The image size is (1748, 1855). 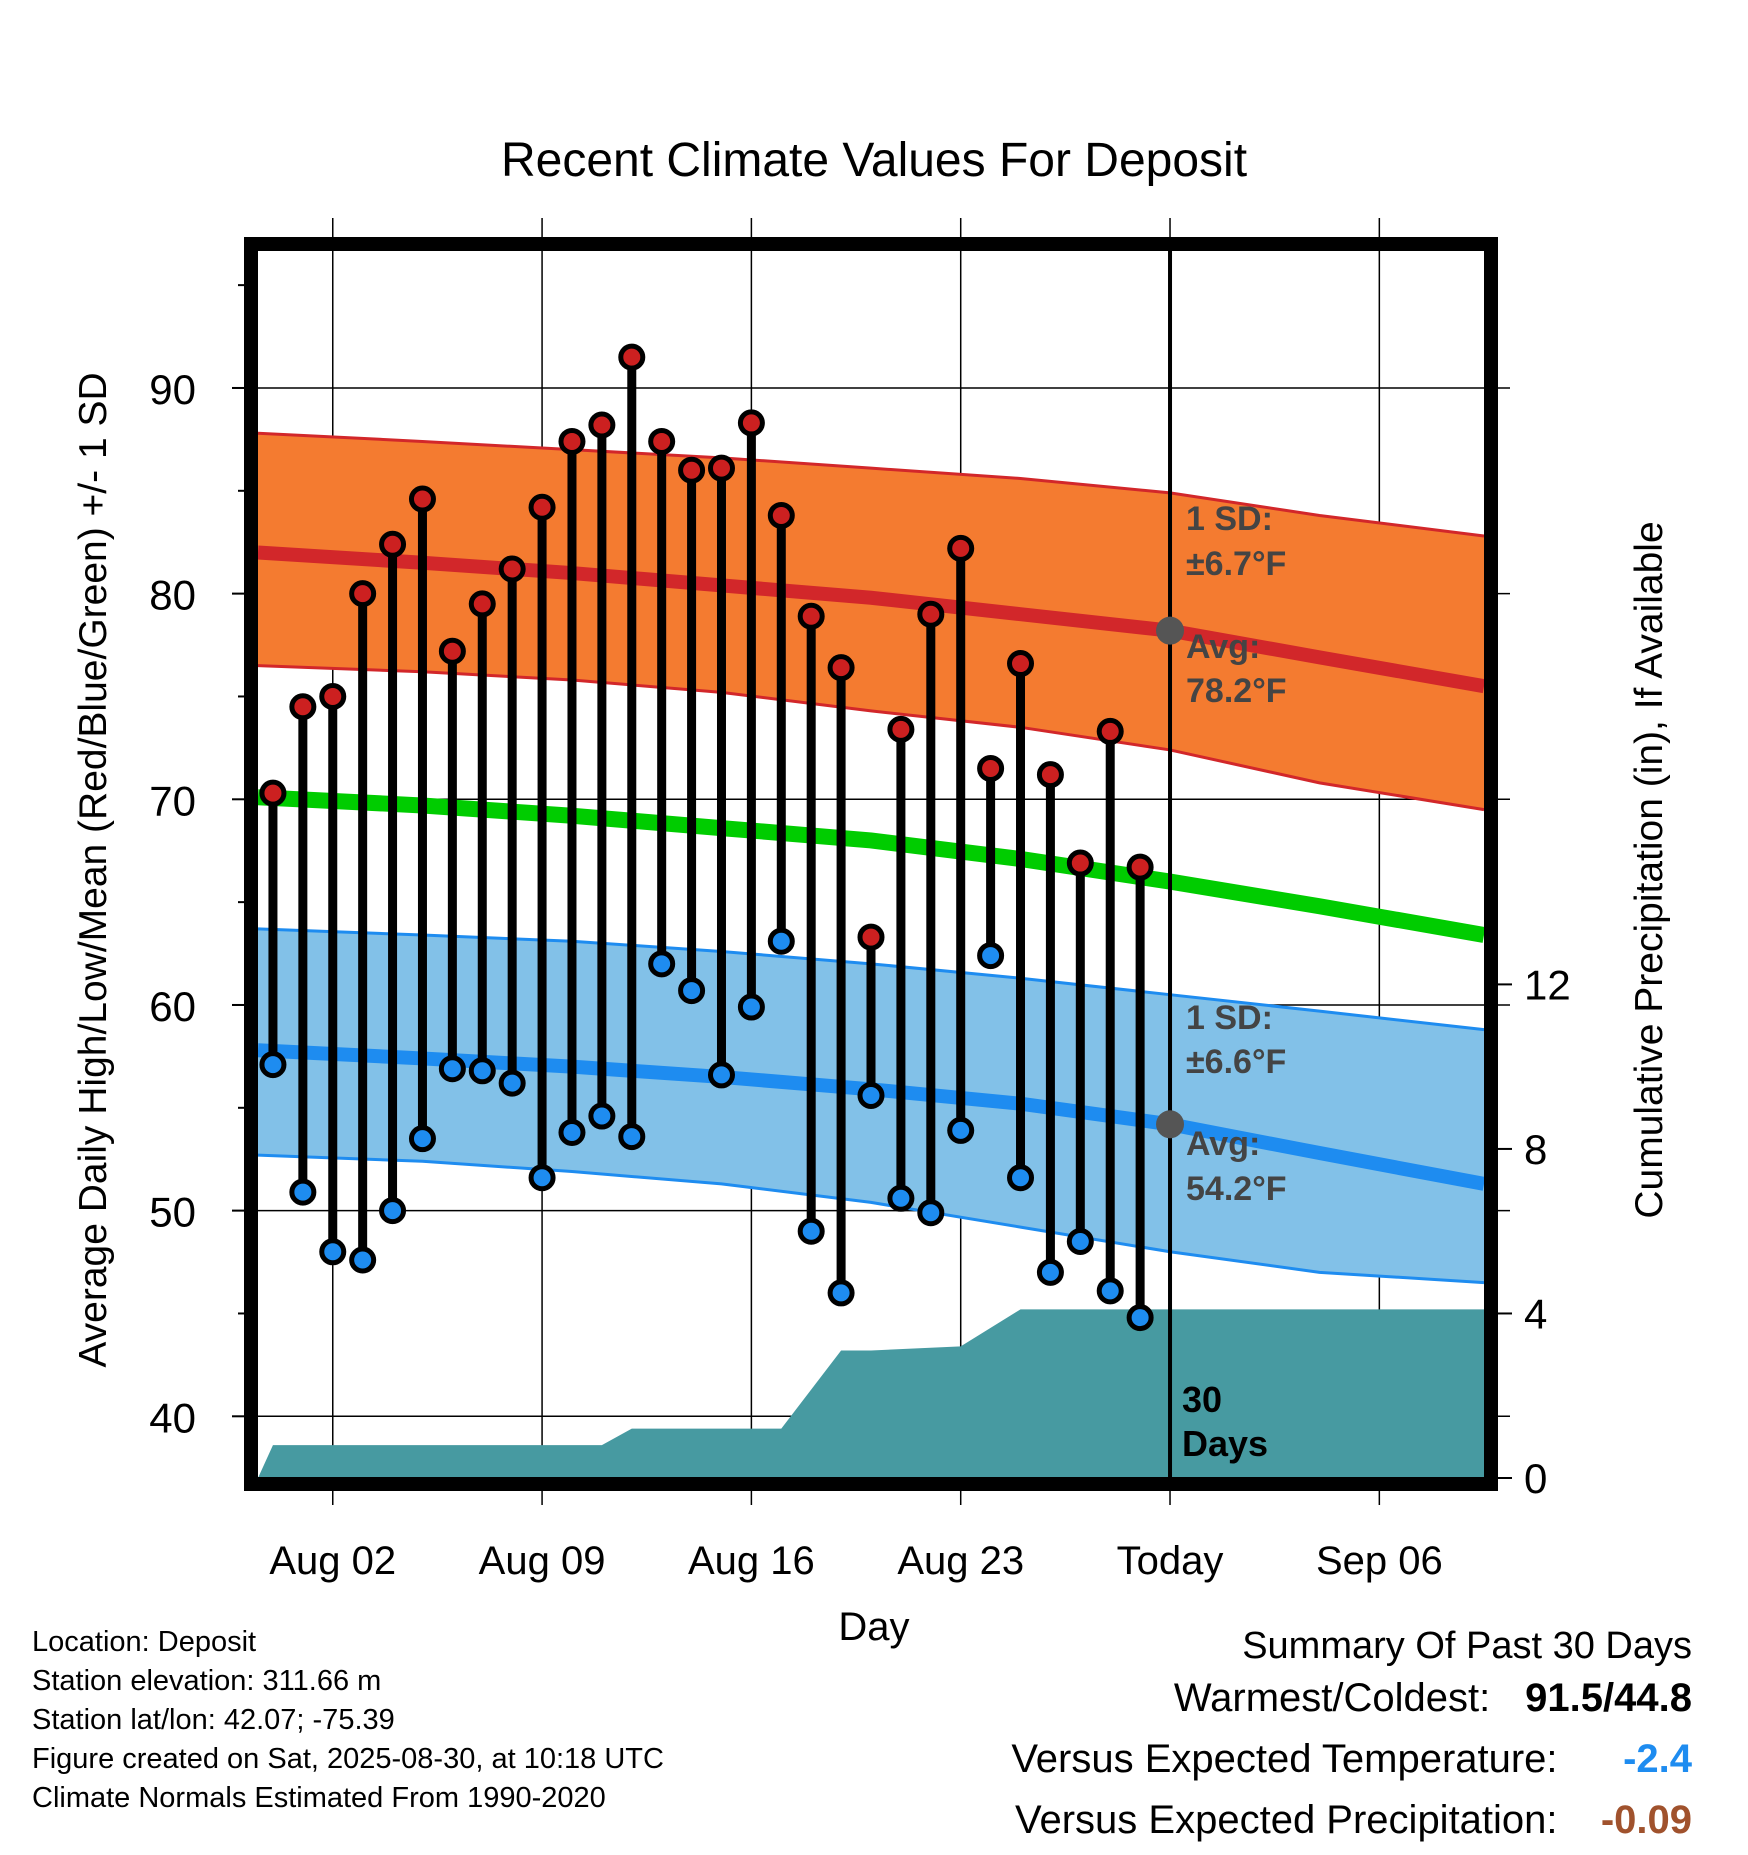 I want to click on summary-title: Summary Of Past 30 Days, so click(x=1467, y=1646).